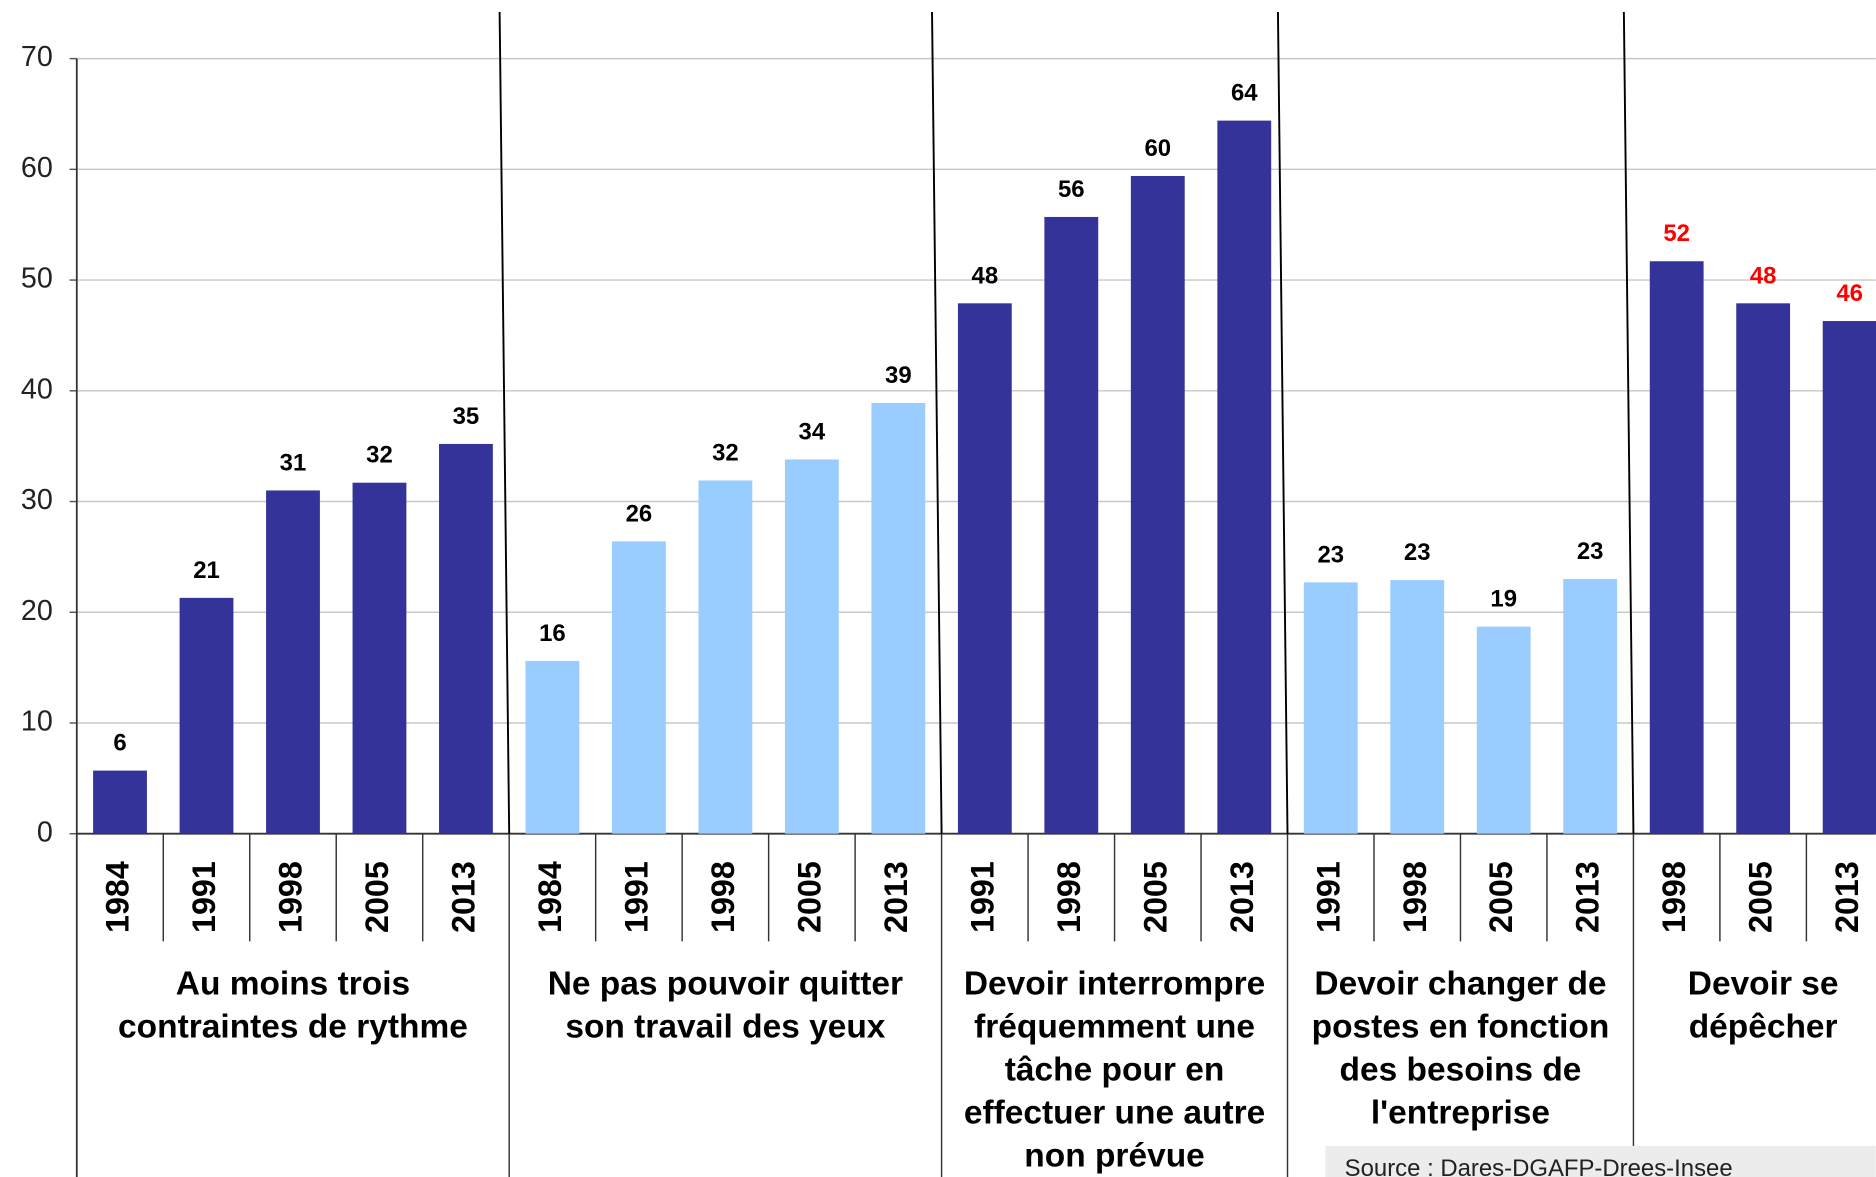  Describe the element at coordinates (1114, 1113) in the screenshot. I see `group-label: effectuer une autre` at that location.